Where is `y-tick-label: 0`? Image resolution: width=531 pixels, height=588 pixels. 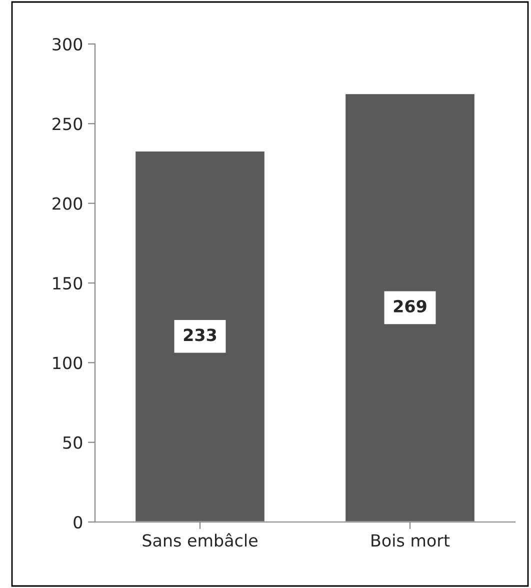
y-tick-label: 0 is located at coordinates (78, 522).